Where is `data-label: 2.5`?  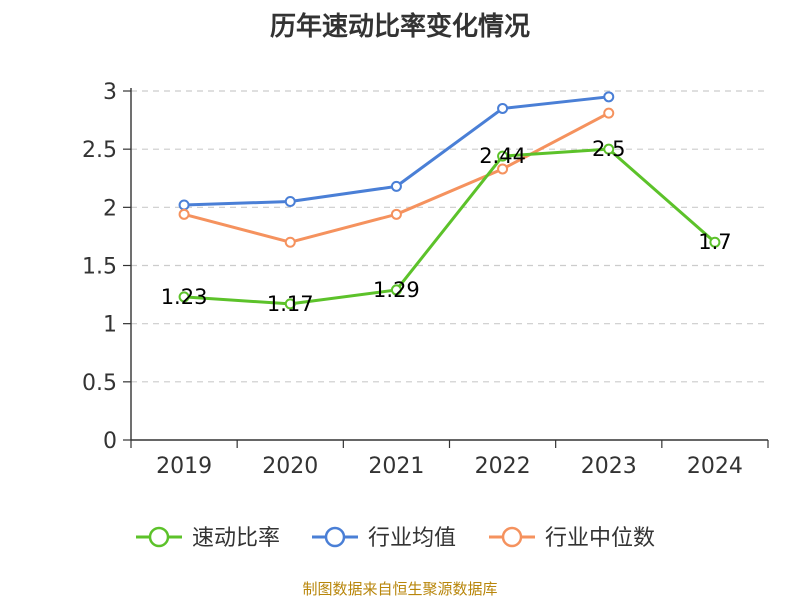
data-label: 2.5 is located at coordinates (608, 149).